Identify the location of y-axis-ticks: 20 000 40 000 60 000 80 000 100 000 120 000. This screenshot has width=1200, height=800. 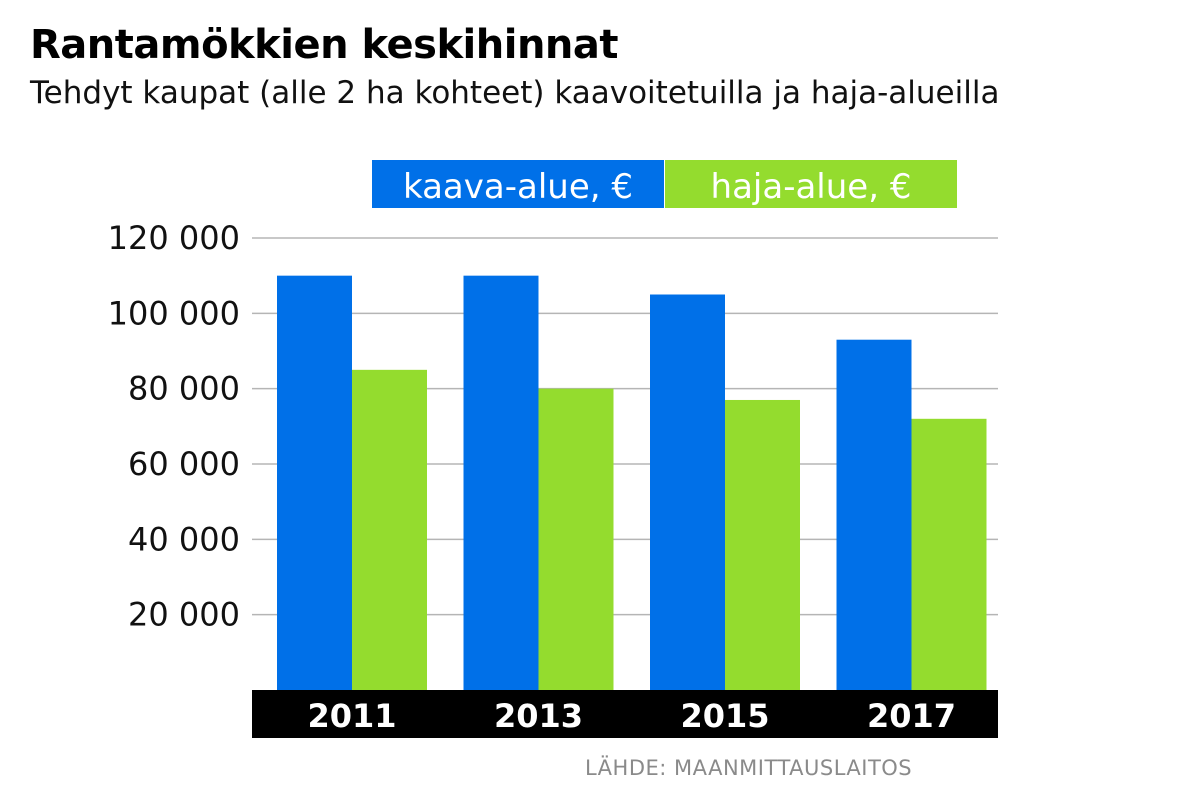
(174, 426).